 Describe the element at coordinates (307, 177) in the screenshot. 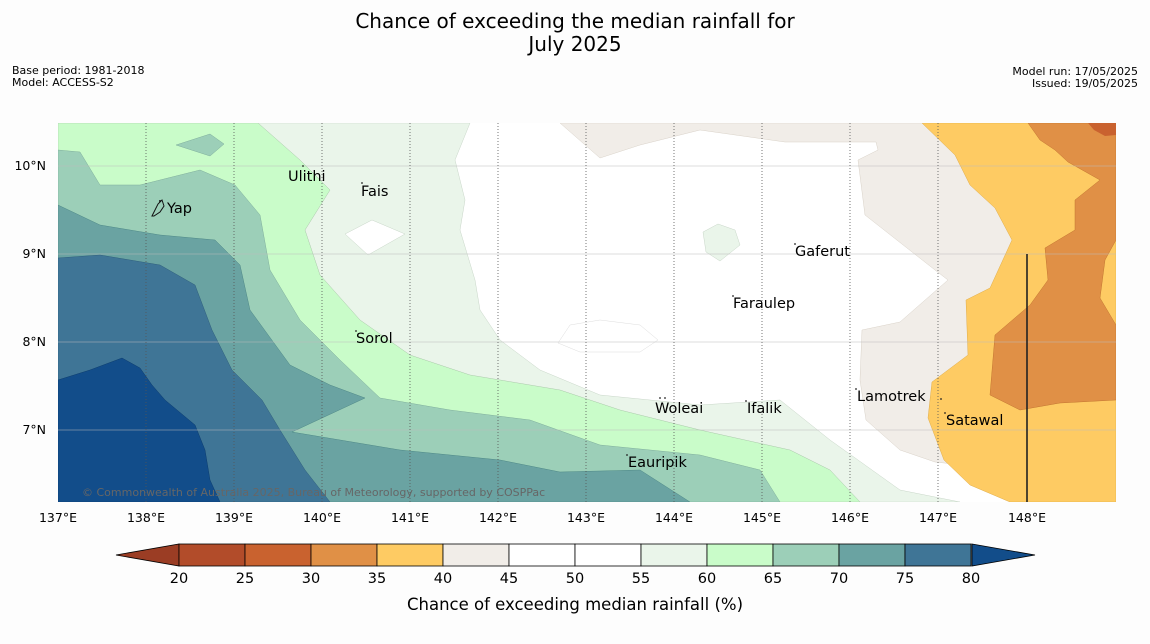

I see `place-ulithi: Ulithi` at that location.